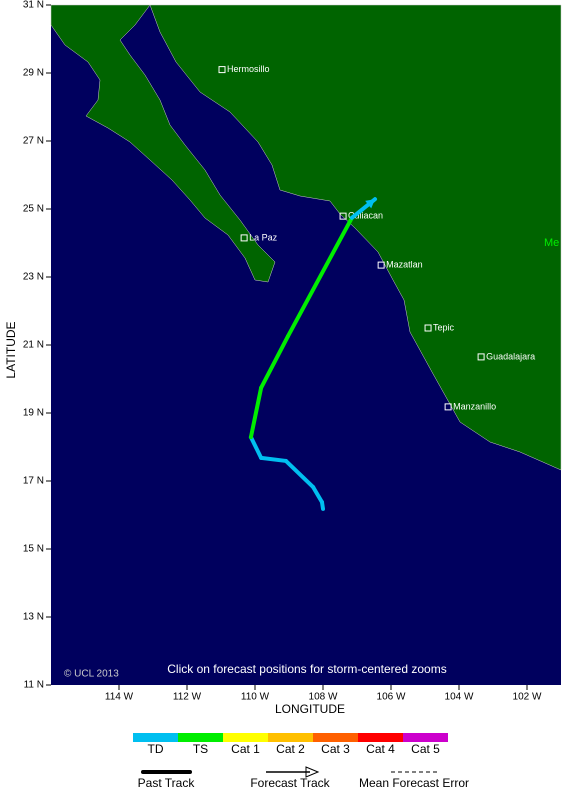  I want to click on y-tick-label: 23 N, so click(33, 277).